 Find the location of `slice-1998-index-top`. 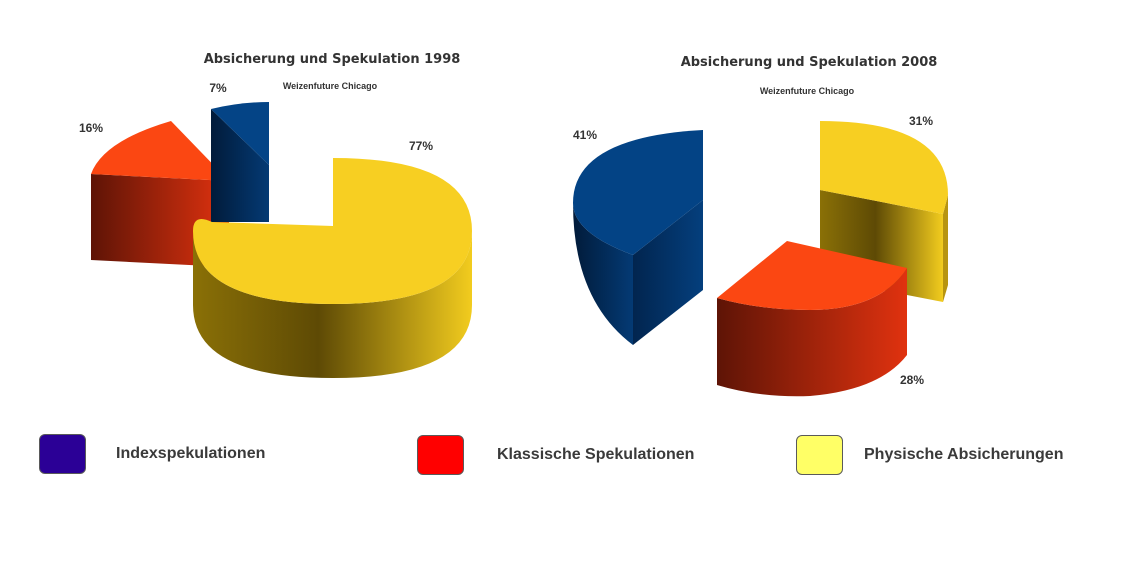

slice-1998-index-top is located at coordinates (240, 133).